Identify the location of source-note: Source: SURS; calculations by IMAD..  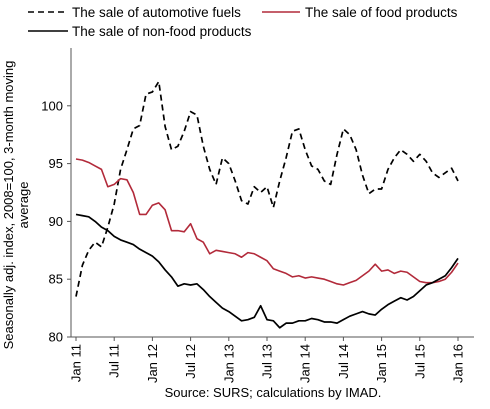
(273, 392).